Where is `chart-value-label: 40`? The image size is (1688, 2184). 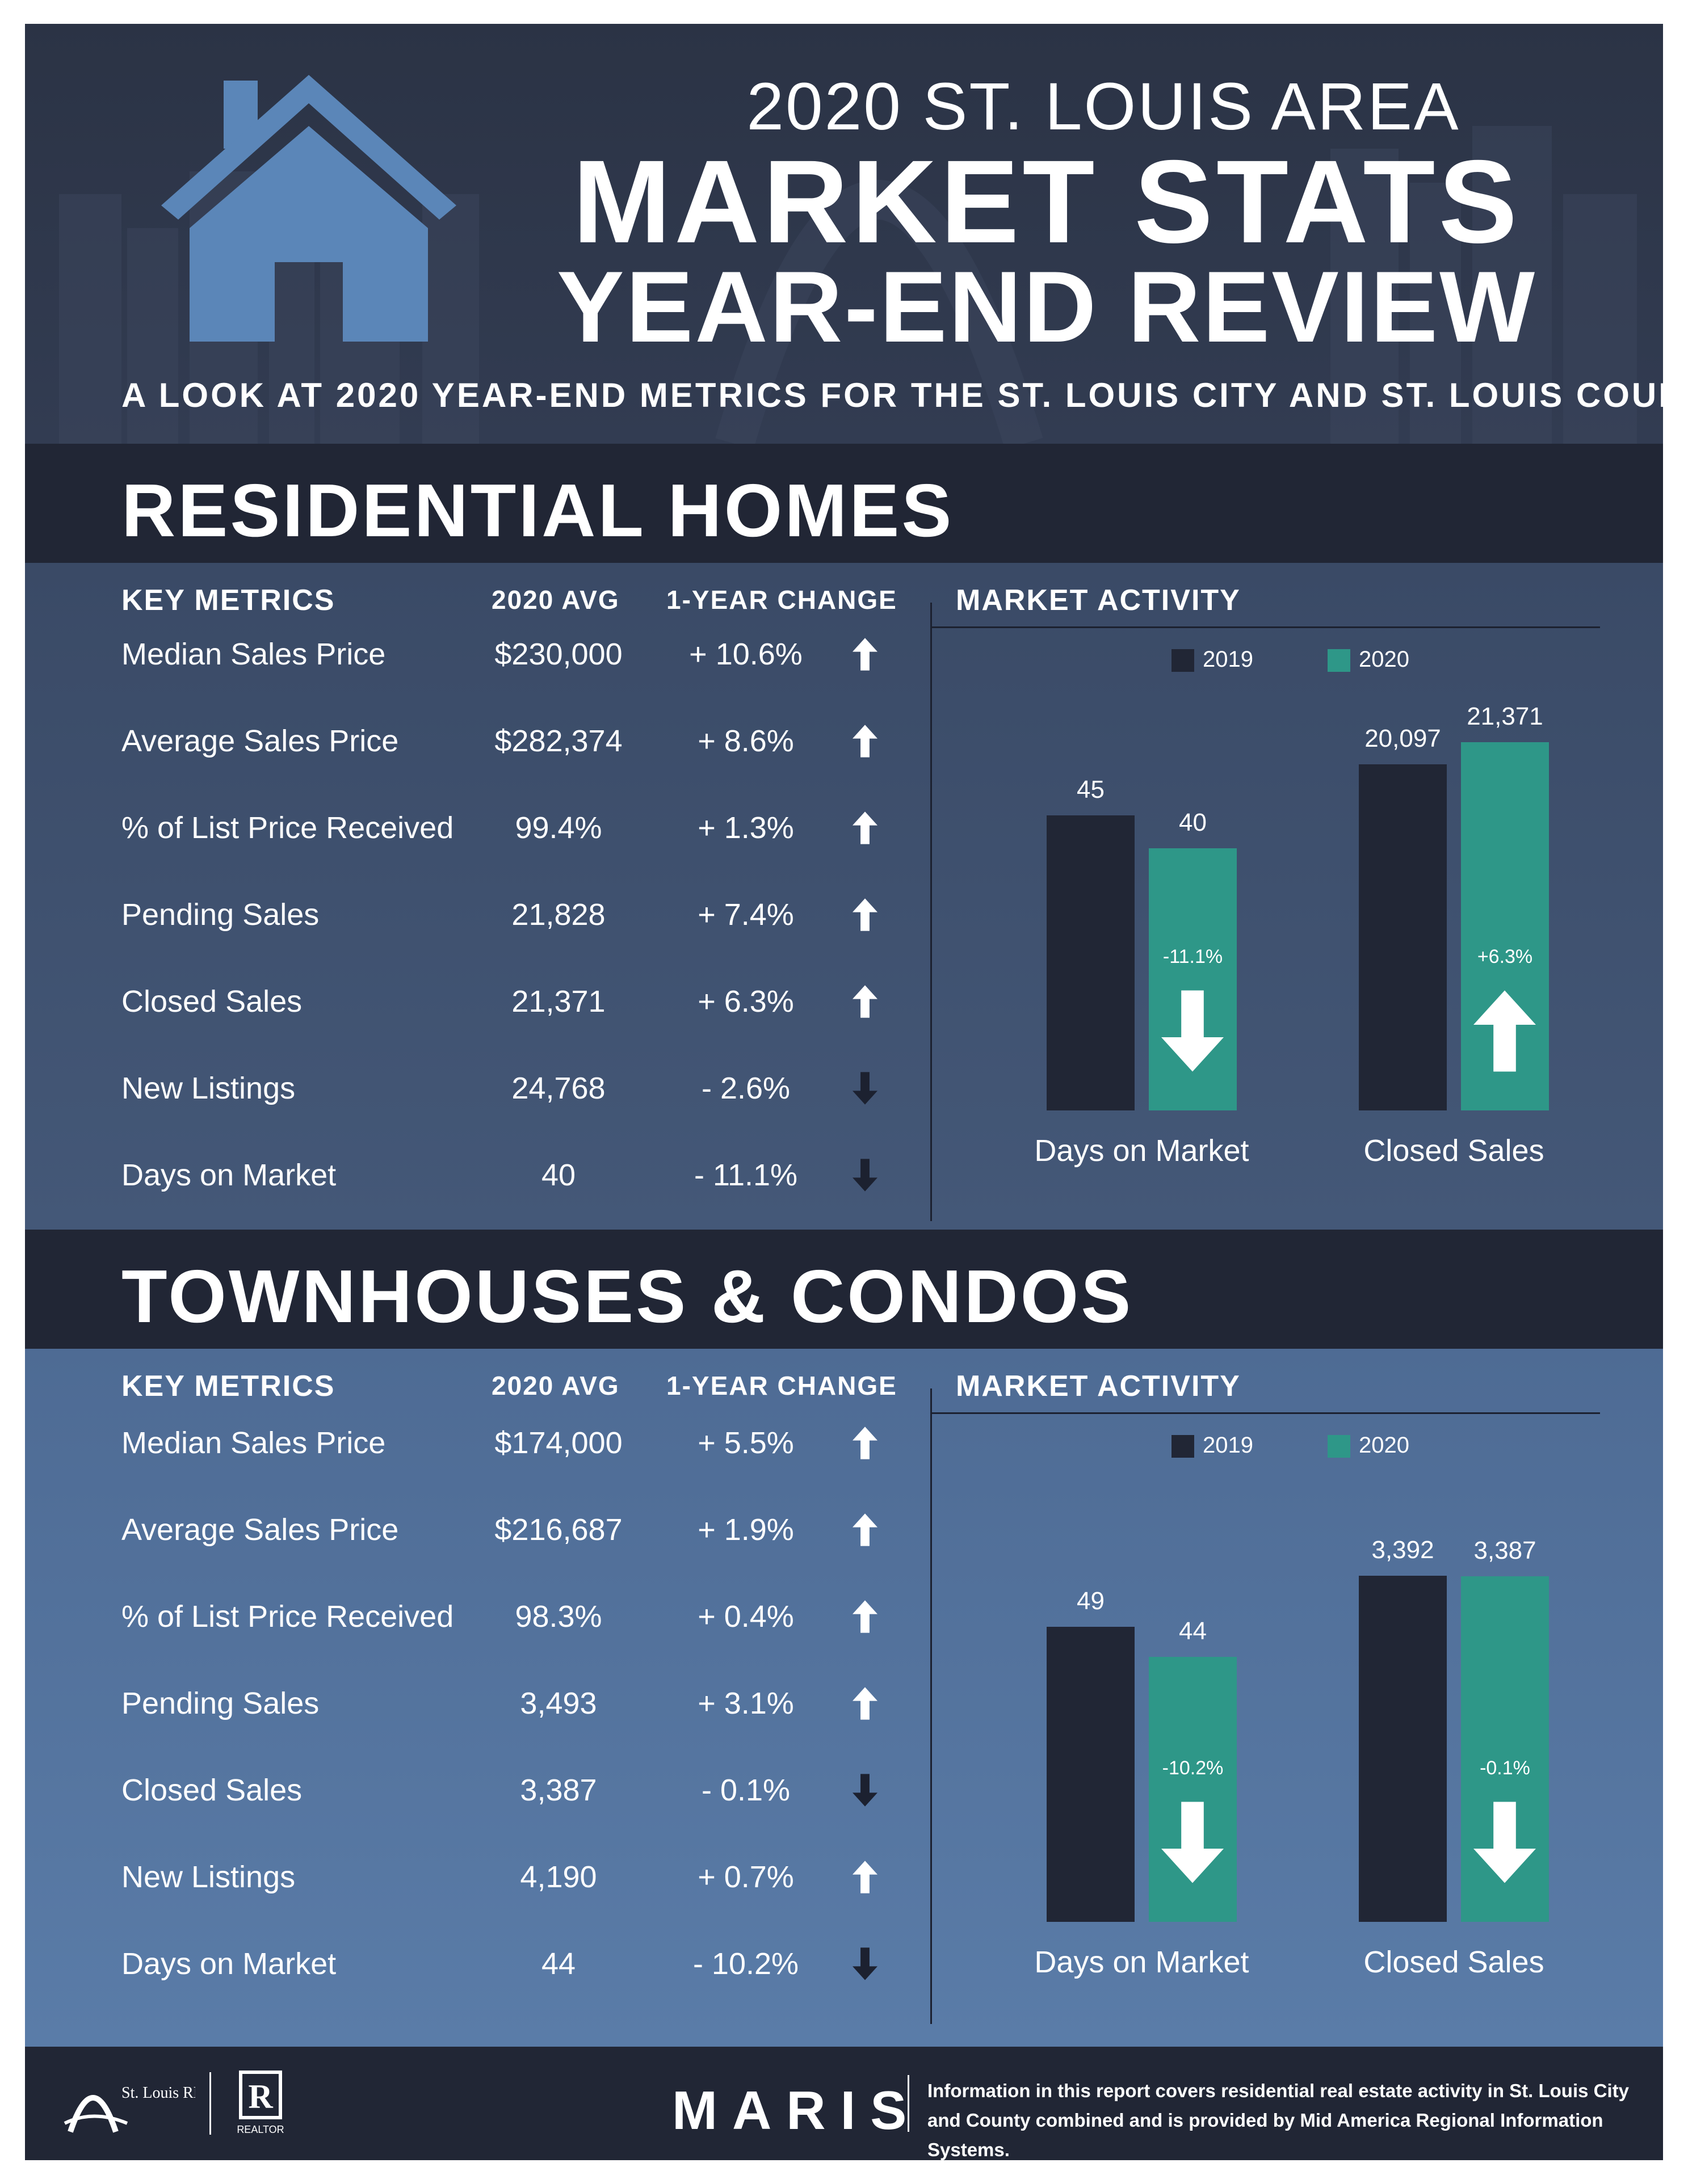 chart-value-label: 40 is located at coordinates (1193, 822).